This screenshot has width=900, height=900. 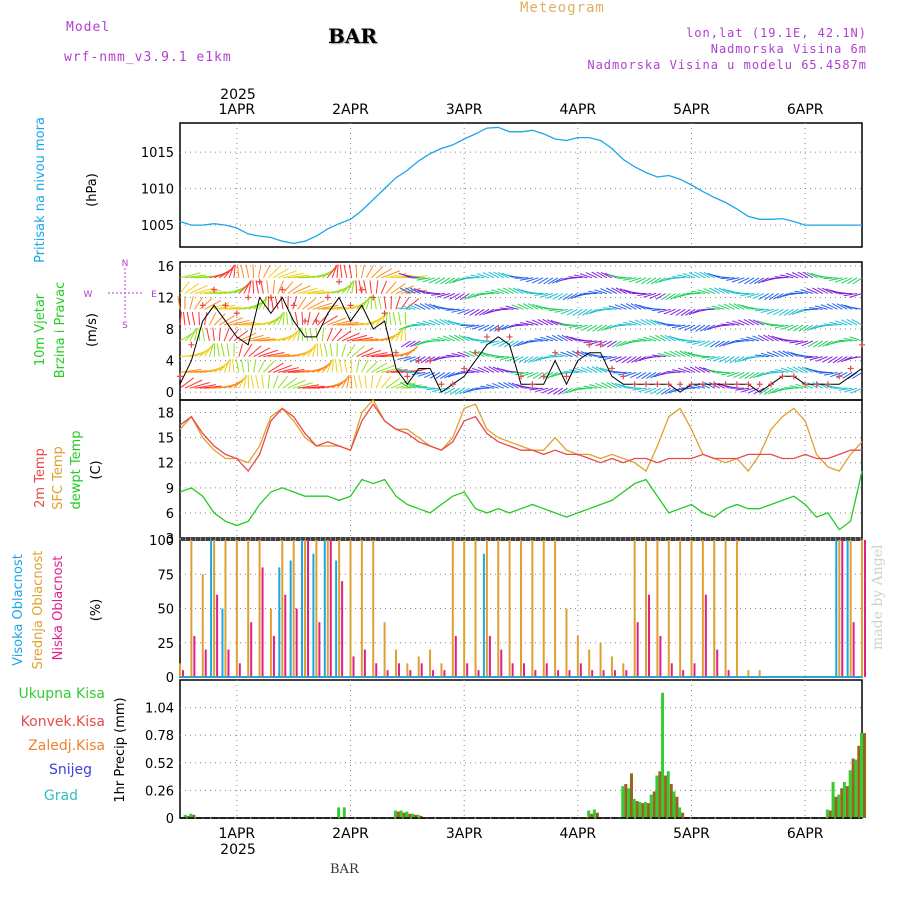 I want to click on temperature-ytick-label: 6, so click(x=170, y=514).